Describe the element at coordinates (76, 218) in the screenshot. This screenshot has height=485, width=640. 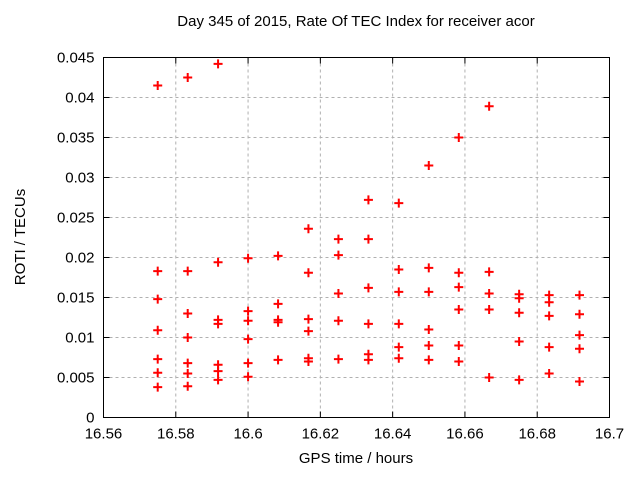
I see `y-tick-label: 0.025` at that location.